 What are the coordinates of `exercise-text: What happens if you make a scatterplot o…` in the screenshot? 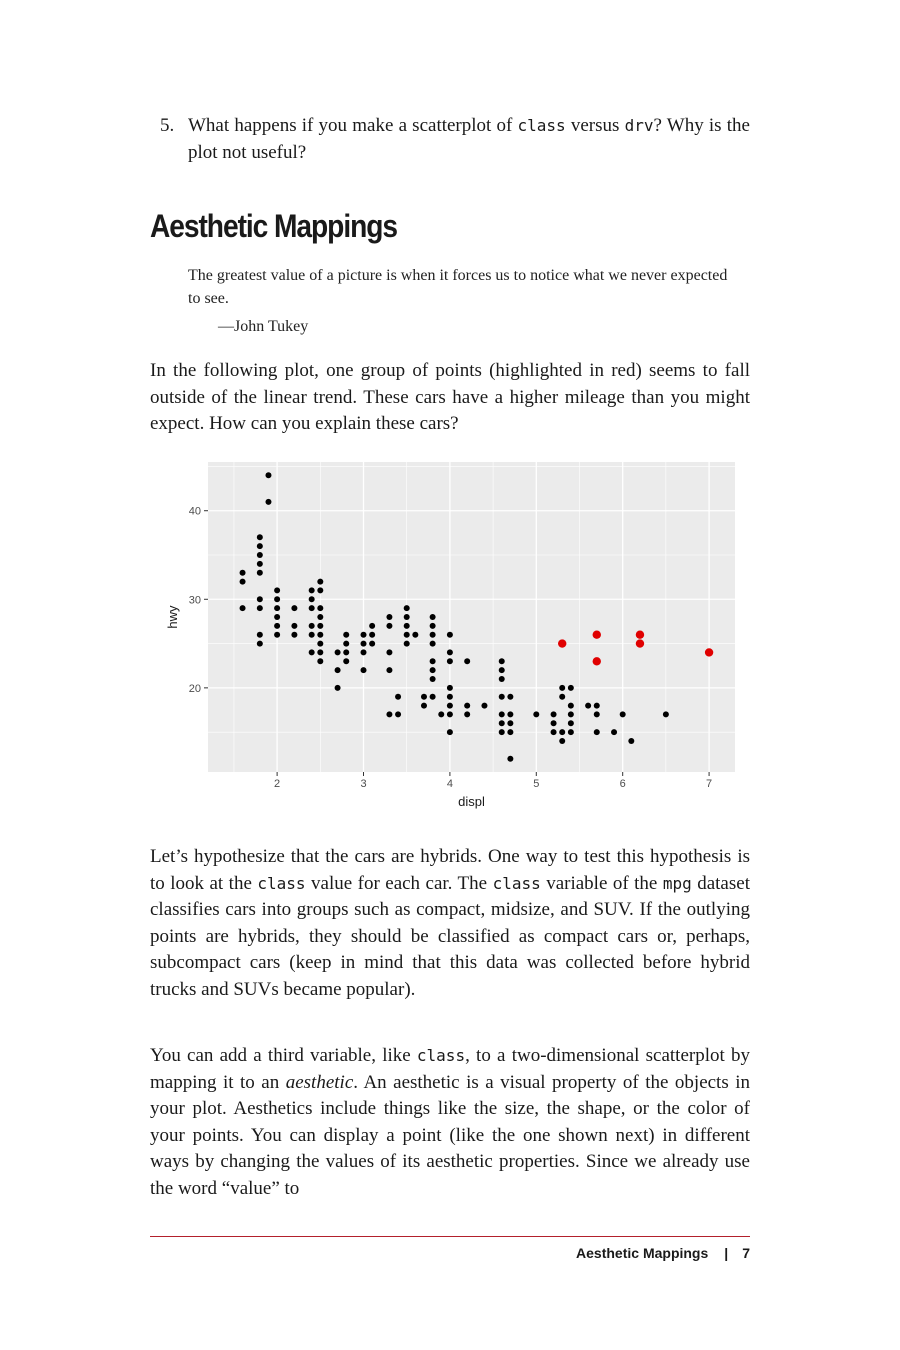 It's located at (469, 139).